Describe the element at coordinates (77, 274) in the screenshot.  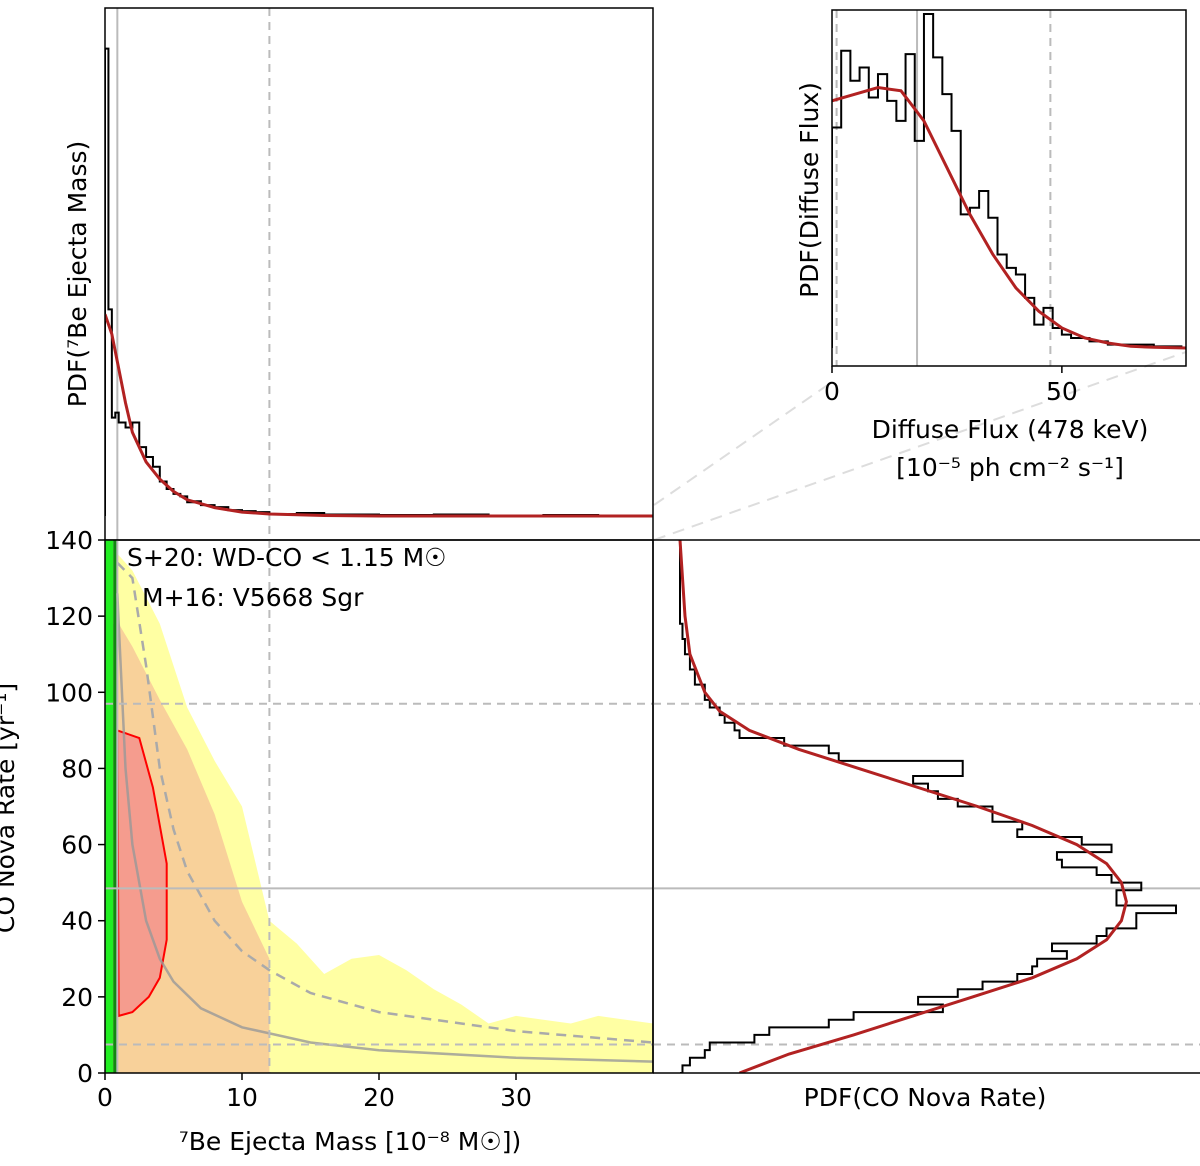
I see `top-ylabel: PDF(⁷Be Ejecta Mass)` at that location.